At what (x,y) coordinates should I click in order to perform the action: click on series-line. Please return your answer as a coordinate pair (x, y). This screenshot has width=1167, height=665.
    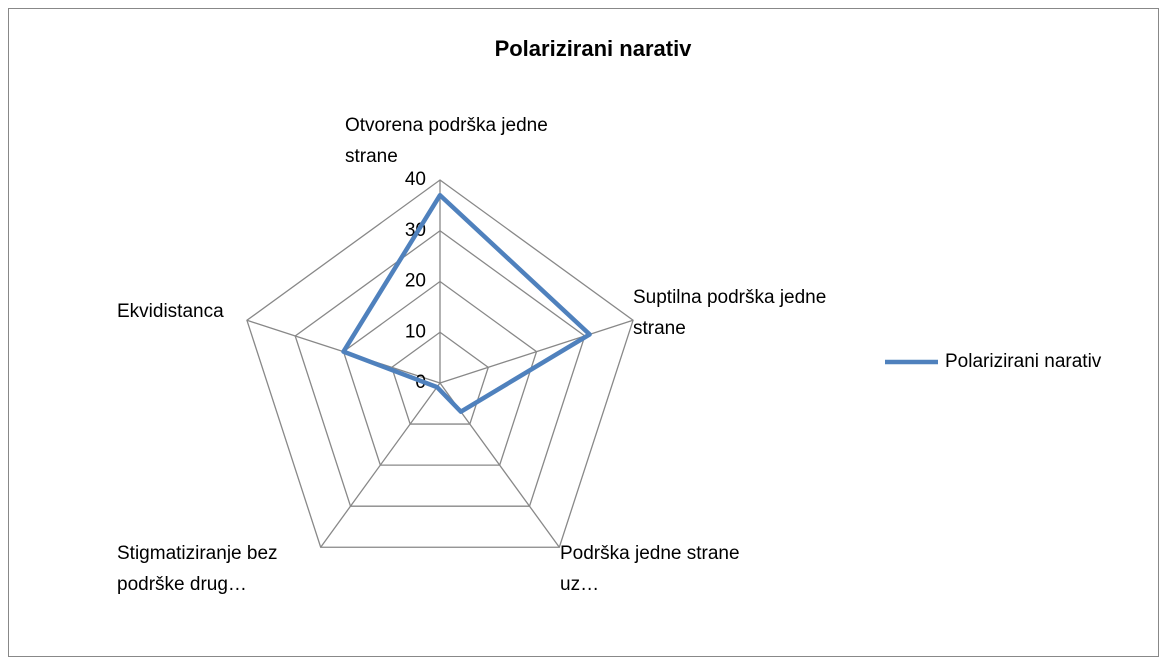
    Looking at the image, I should click on (466, 303).